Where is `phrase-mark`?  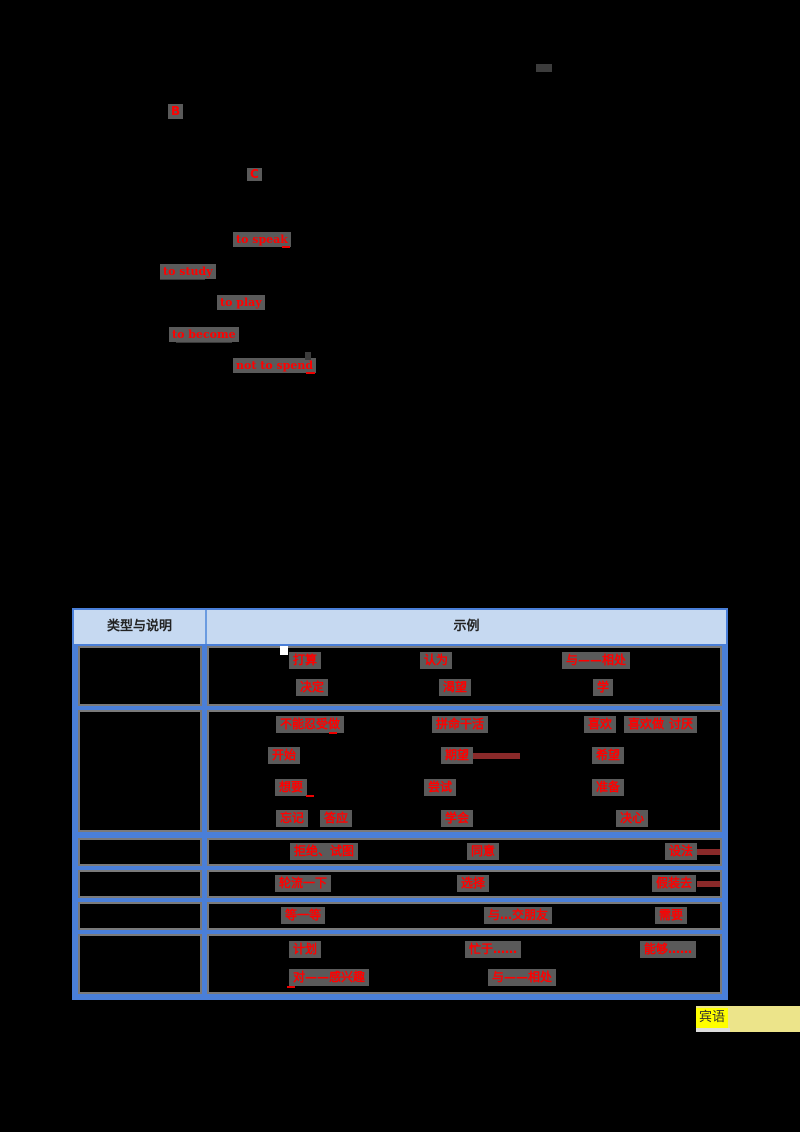 phrase-mark is located at coordinates (308, 356).